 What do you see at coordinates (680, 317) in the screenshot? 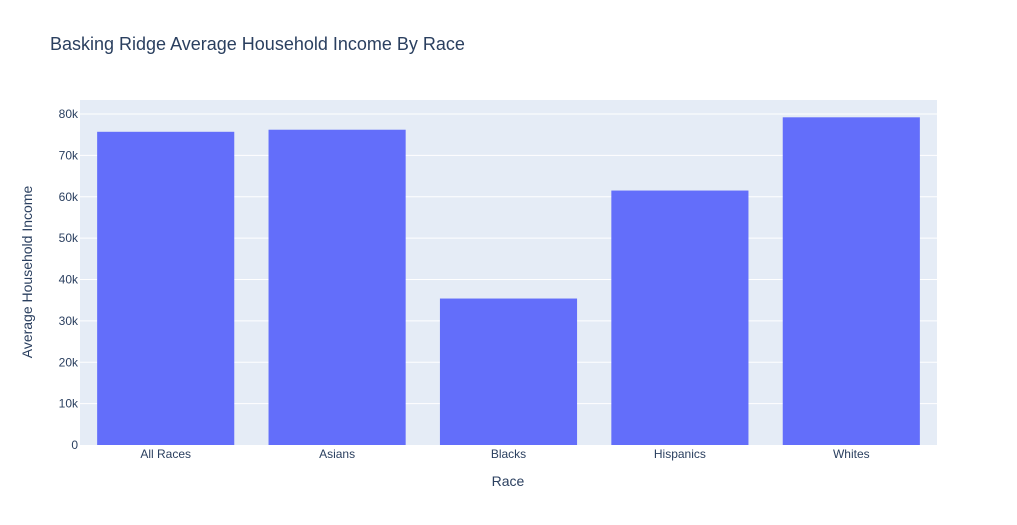
I see `bar-hispanics` at bounding box center [680, 317].